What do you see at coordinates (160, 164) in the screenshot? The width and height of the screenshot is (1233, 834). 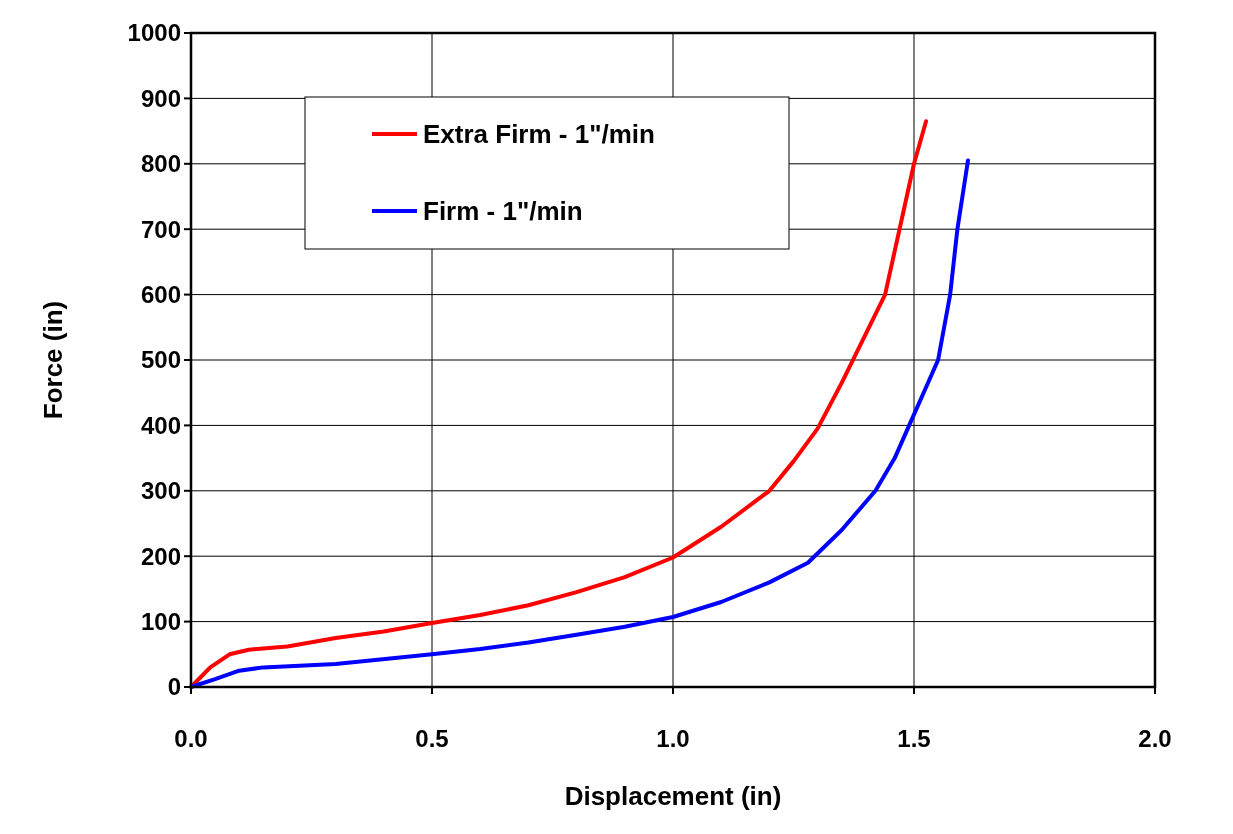 I see `y-tick-label: 800` at bounding box center [160, 164].